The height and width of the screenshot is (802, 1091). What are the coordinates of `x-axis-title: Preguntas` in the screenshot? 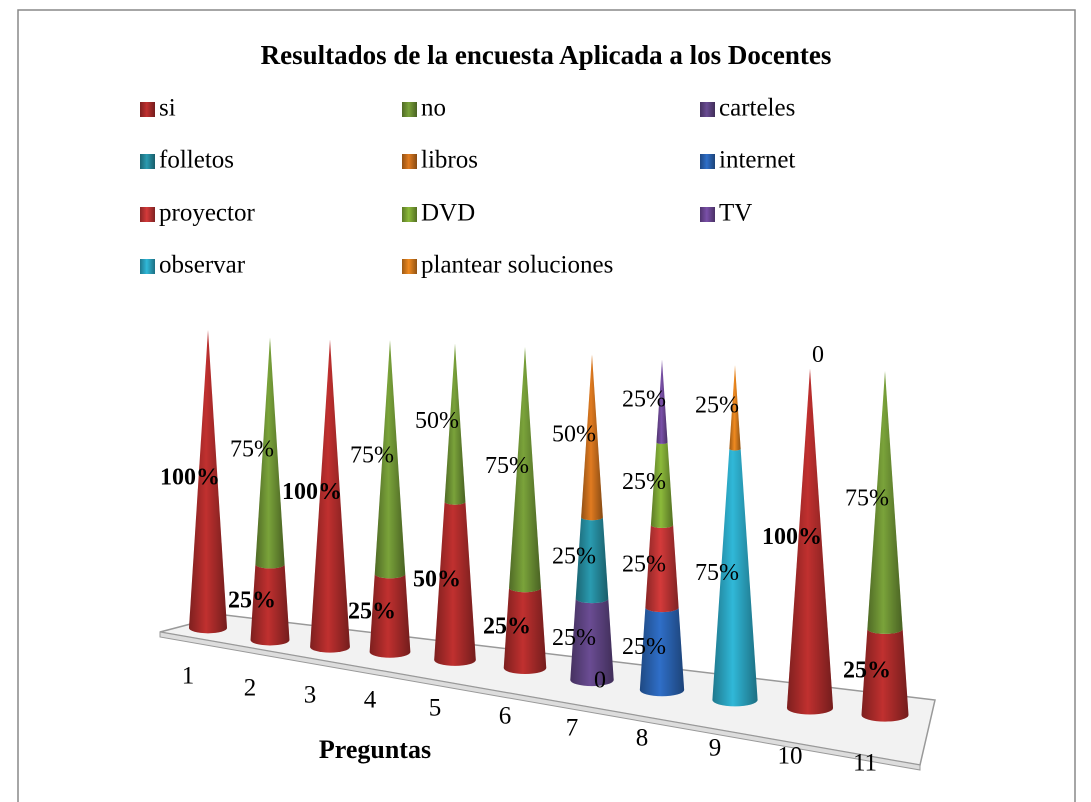 It's located at (375, 749).